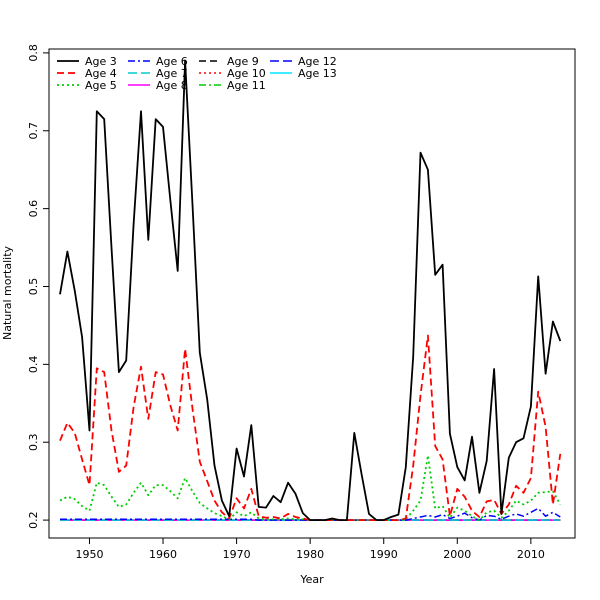  What do you see at coordinates (7, 292) in the screenshot?
I see `y-axis-title: Natural mortality` at bounding box center [7, 292].